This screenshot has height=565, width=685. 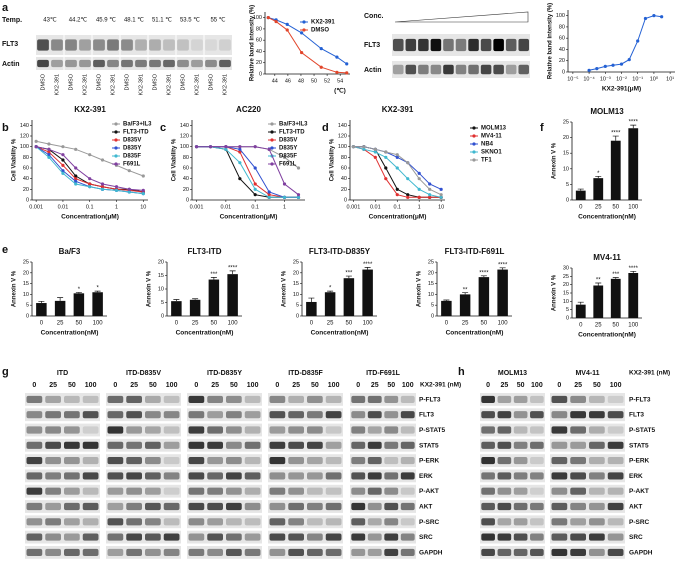 What do you see at coordinates (162, 303) in the screenshot?
I see `y-tick-label: 5` at bounding box center [162, 303].